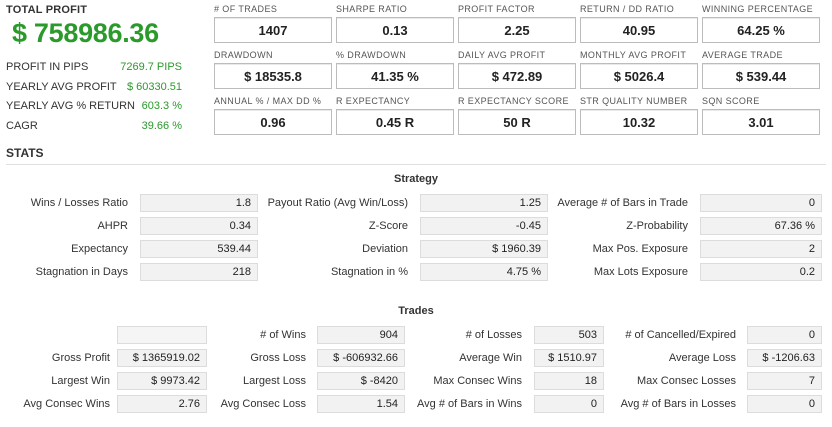 The image size is (832, 427). Describe the element at coordinates (761, 226) in the screenshot. I see `strategy-value: 67.36 %` at that location.